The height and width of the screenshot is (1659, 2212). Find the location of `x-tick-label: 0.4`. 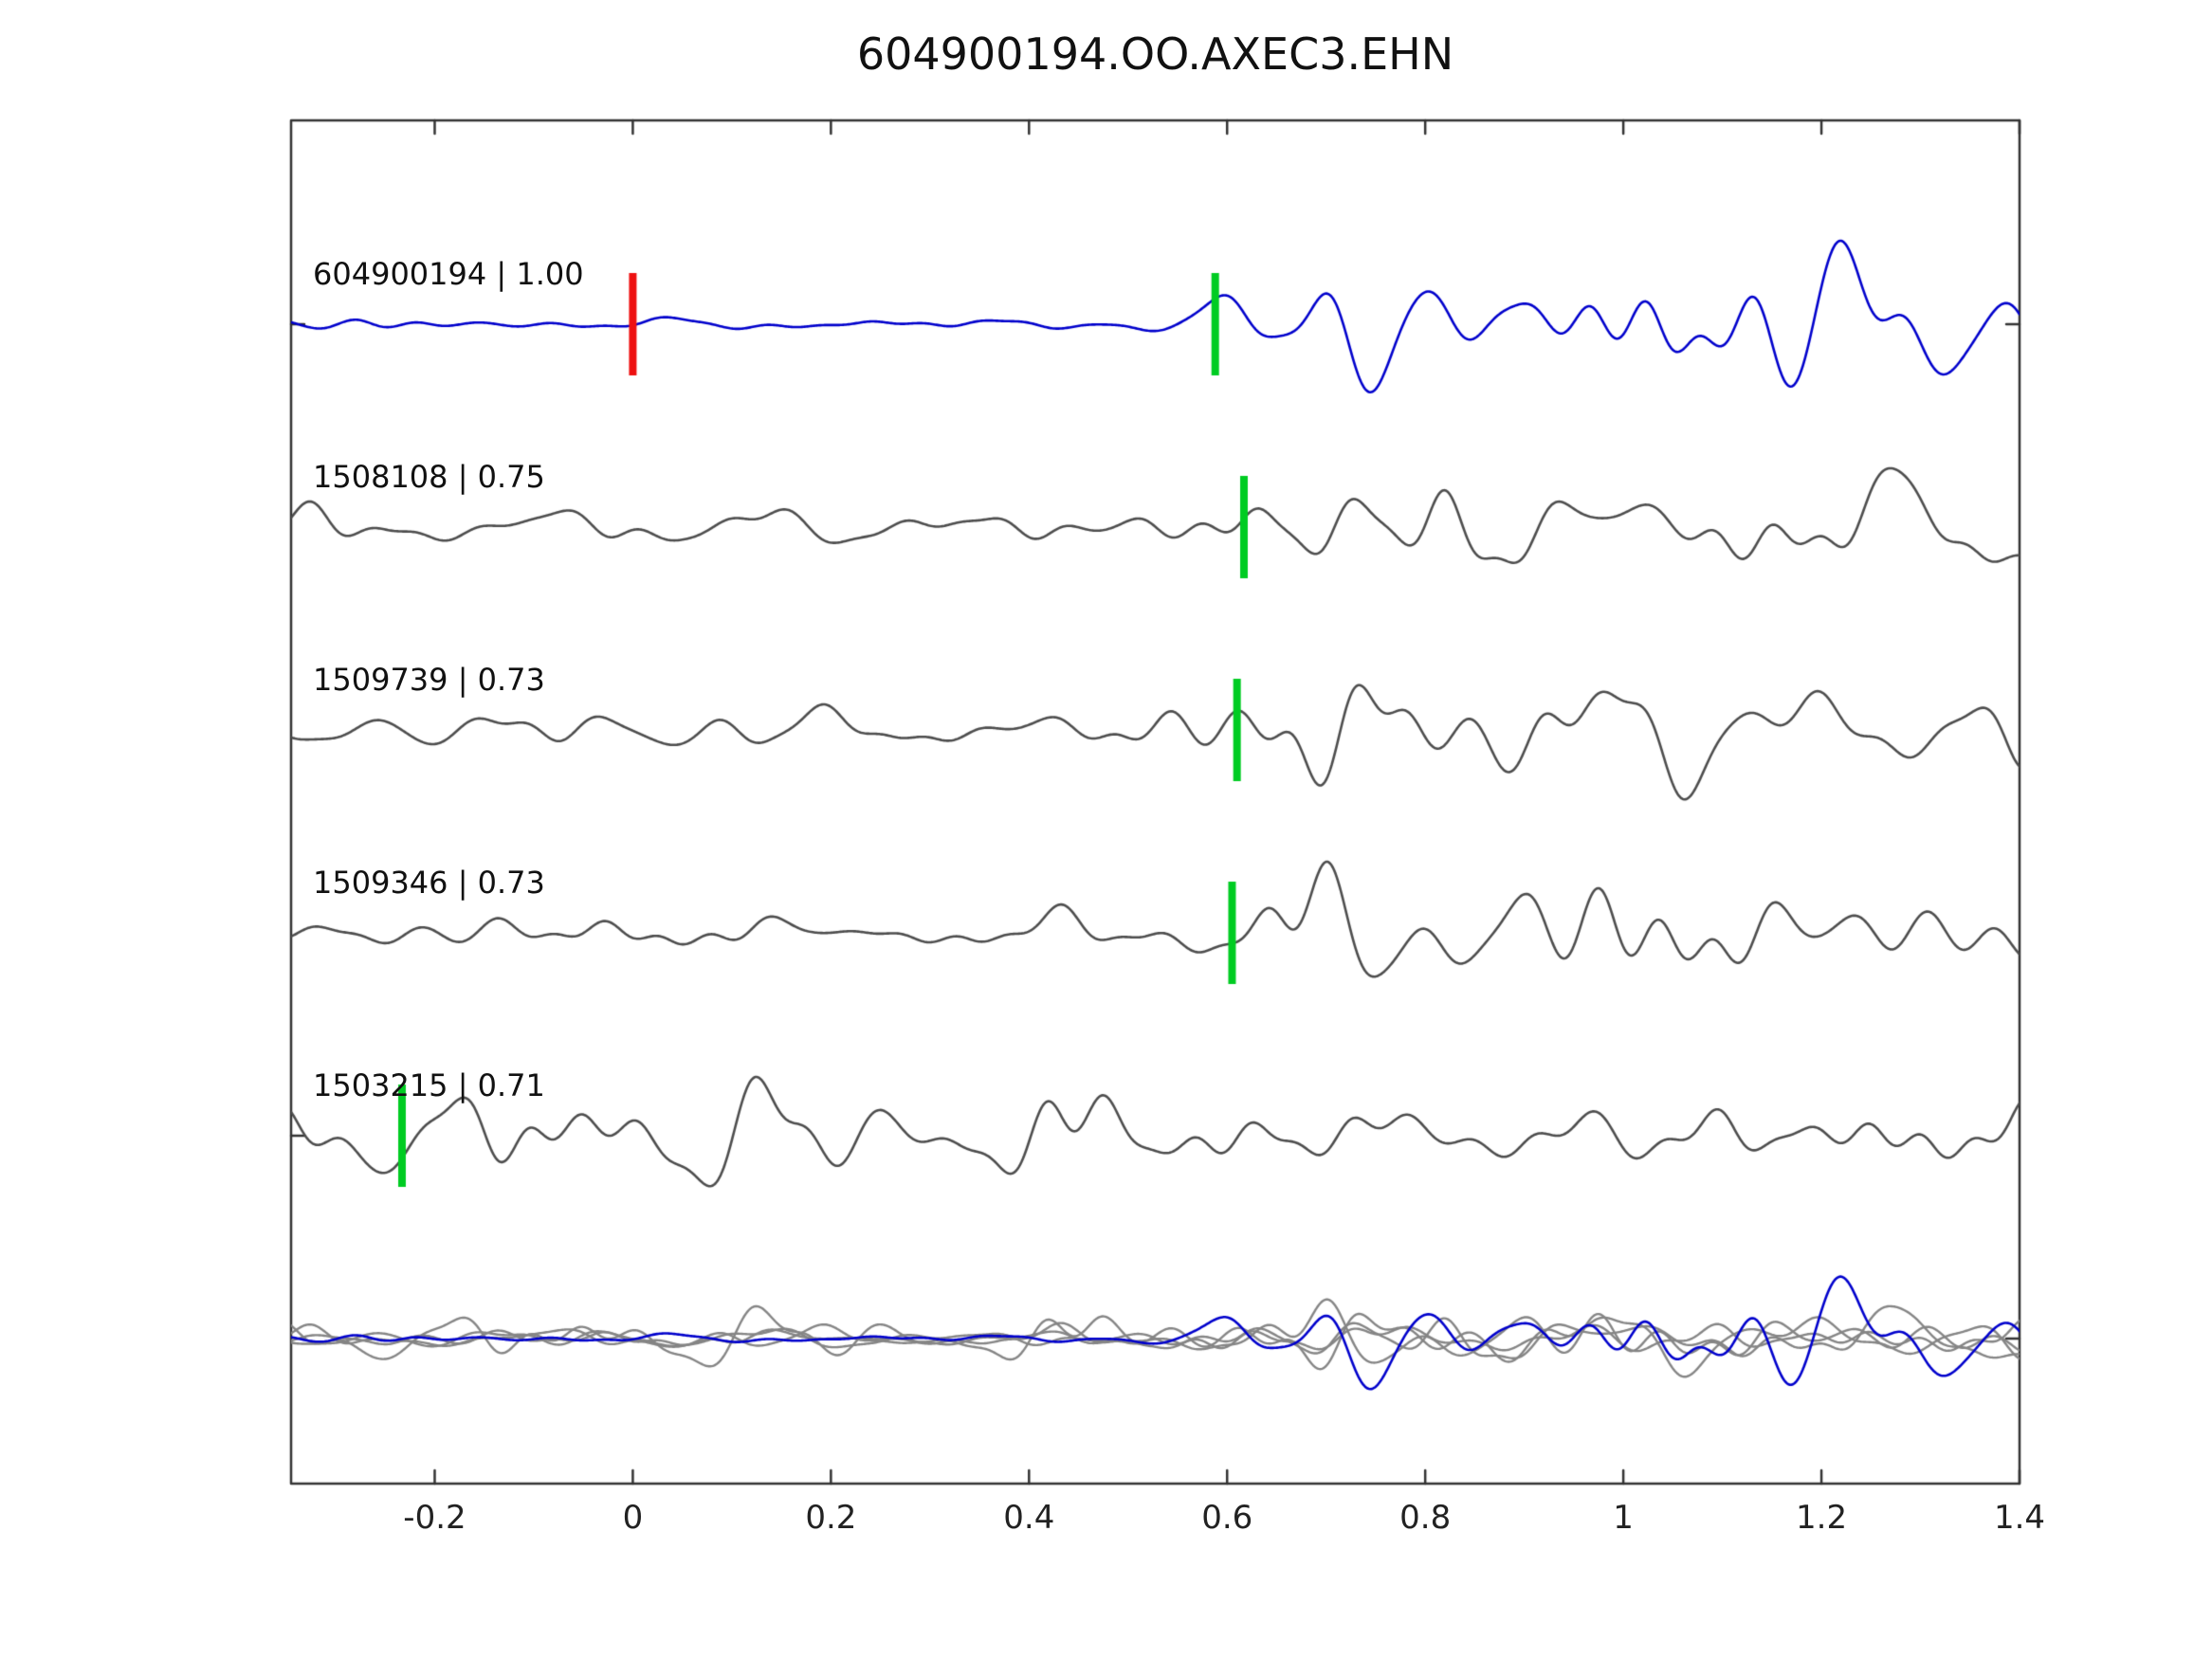

x-tick-label: 0.4 is located at coordinates (1029, 1518).